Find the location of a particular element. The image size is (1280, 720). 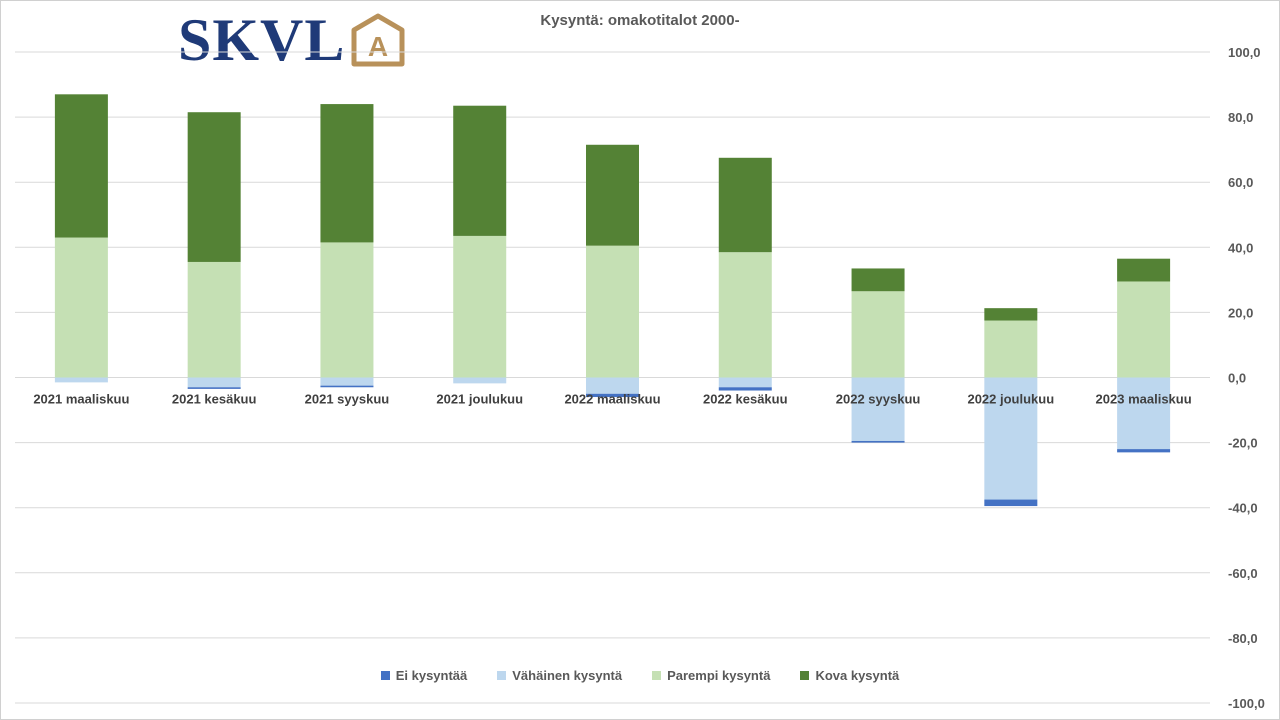

legend-label: Parempi kysyntä is located at coordinates (719, 675).